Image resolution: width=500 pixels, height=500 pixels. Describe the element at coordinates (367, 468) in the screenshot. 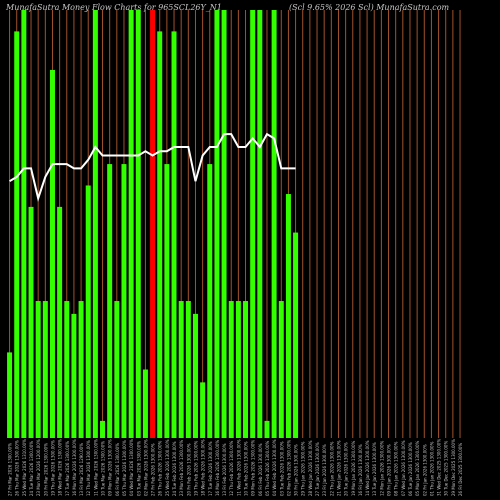

I see `x-tick-label: 14 Wed Jan 2026 1300.00%` at that location.